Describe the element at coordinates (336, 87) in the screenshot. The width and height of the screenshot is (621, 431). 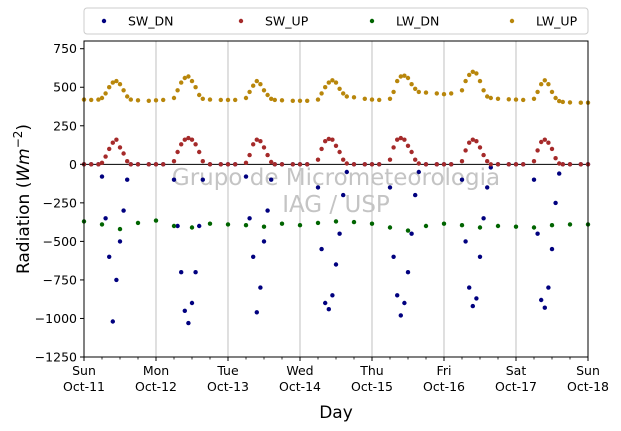
I see `series-lw-up` at that location.